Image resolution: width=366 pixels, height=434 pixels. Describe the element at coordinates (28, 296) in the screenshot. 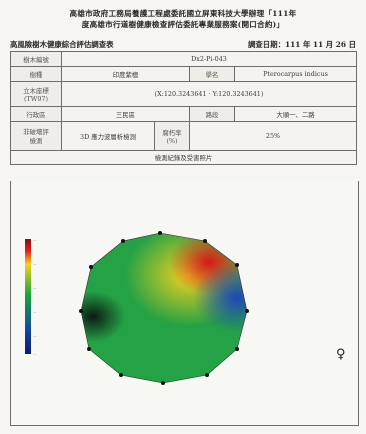

I see `color-scale-bar` at that location.